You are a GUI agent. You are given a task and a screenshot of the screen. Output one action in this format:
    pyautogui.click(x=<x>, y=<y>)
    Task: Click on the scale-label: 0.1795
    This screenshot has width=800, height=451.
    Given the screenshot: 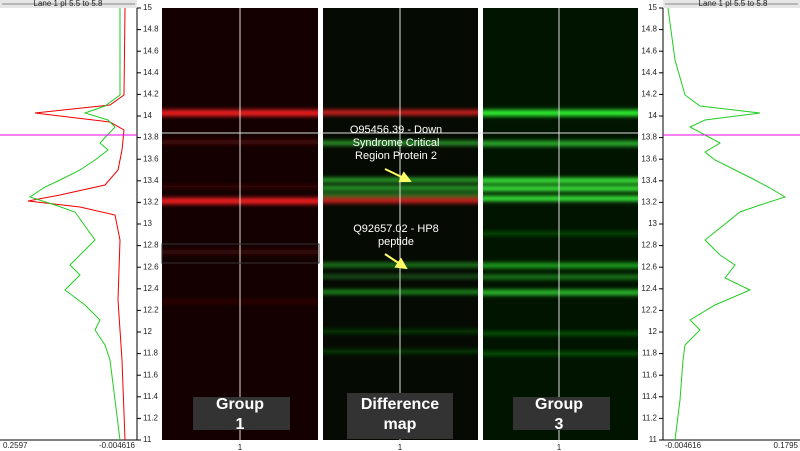 What is the action you would take?
    pyautogui.click(x=786, y=445)
    